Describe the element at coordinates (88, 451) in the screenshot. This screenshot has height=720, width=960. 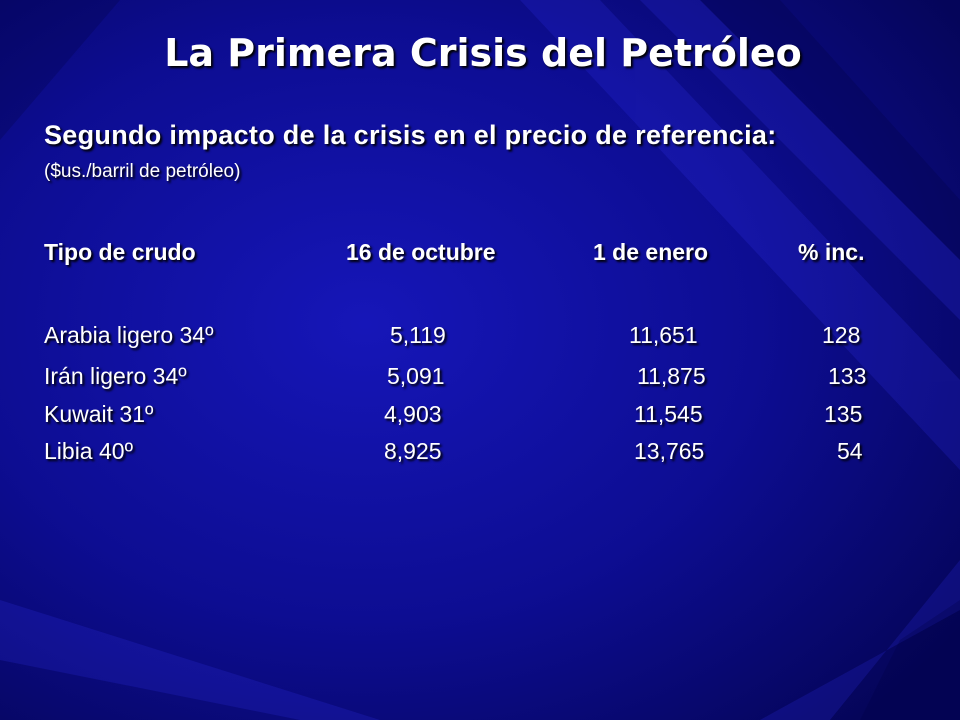
I see `table-cell-crude-type: Libia 40º` at that location.